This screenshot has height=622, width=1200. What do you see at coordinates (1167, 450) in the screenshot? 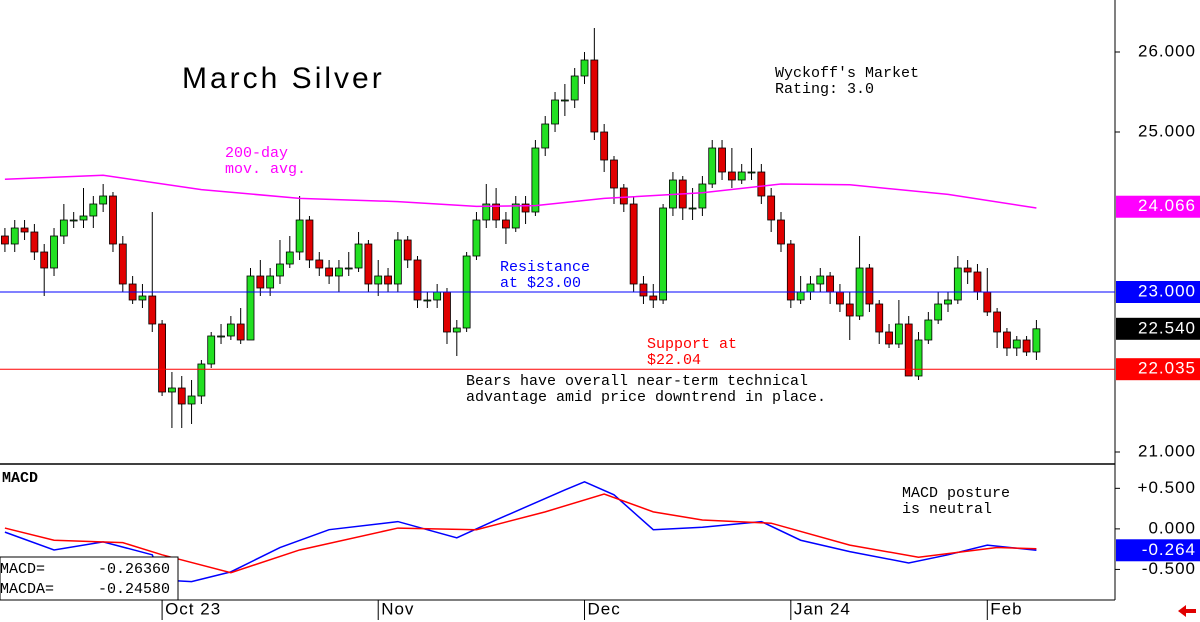
I see `y-tick-label: 21.000` at bounding box center [1167, 450].